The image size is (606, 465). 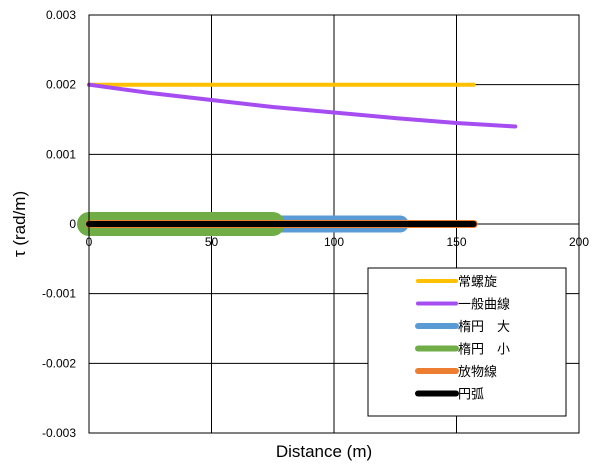 I want to click on y-tick-label: 0.001, so click(x=61, y=154).